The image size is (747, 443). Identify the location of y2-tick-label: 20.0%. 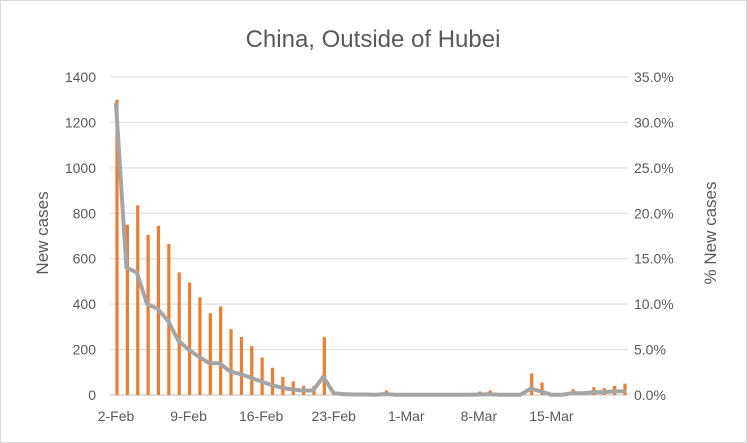
(654, 213).